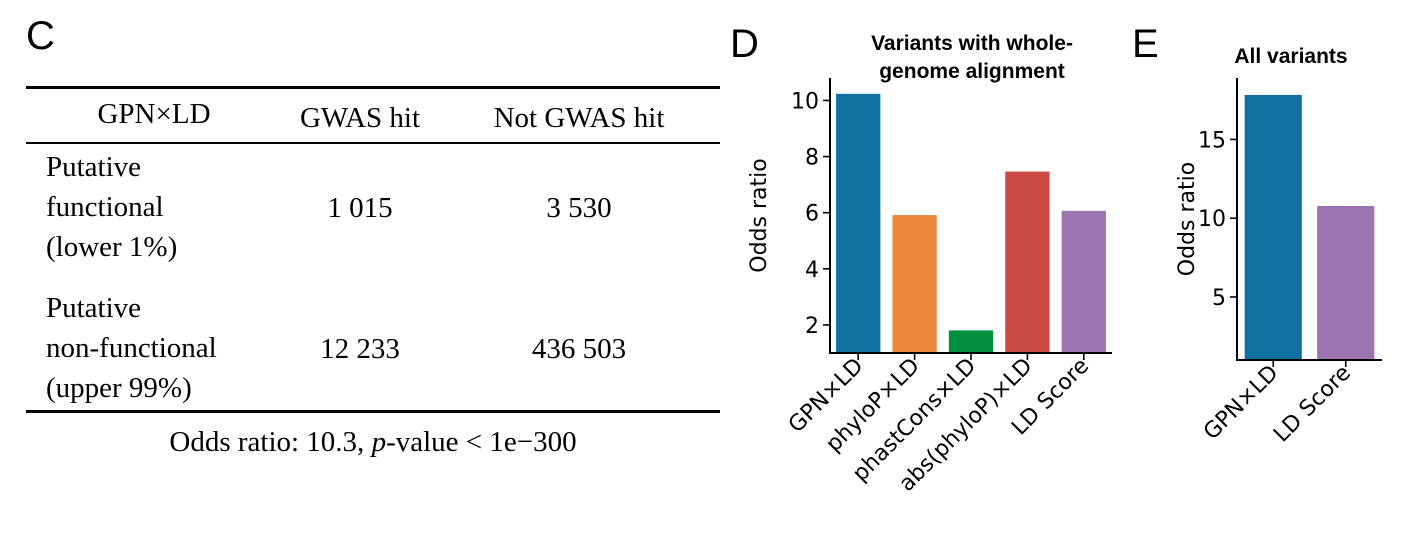 This screenshot has height=542, width=1418. Describe the element at coordinates (812, 158) in the screenshot. I see `y-tick-label: 8` at that location.